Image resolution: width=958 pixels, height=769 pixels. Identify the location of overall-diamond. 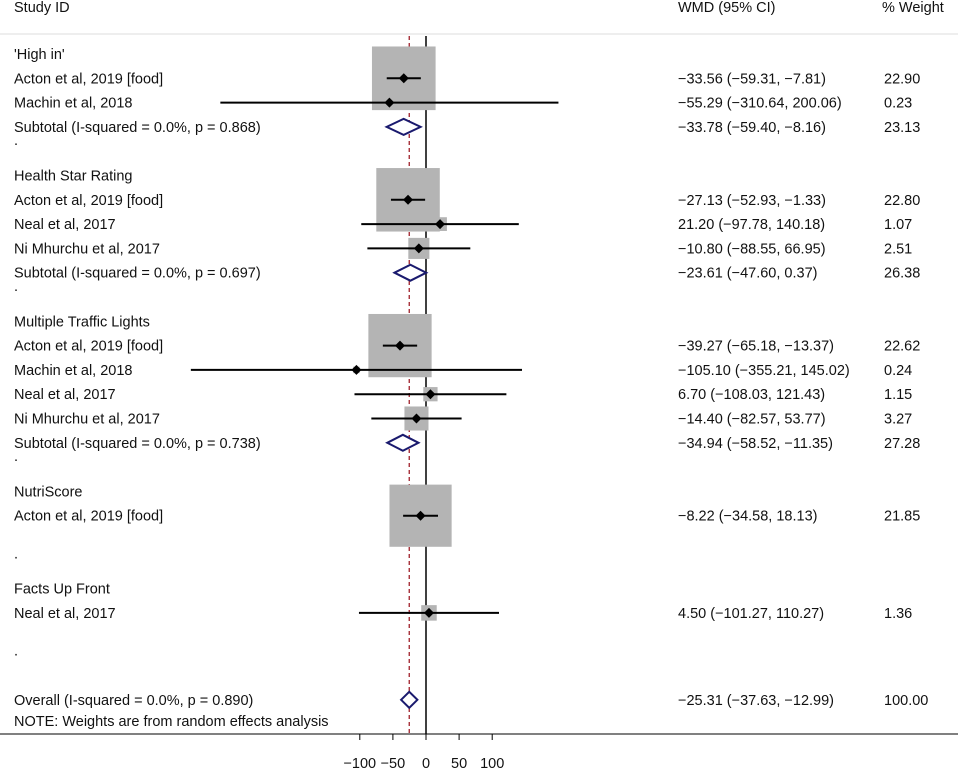
(409, 700).